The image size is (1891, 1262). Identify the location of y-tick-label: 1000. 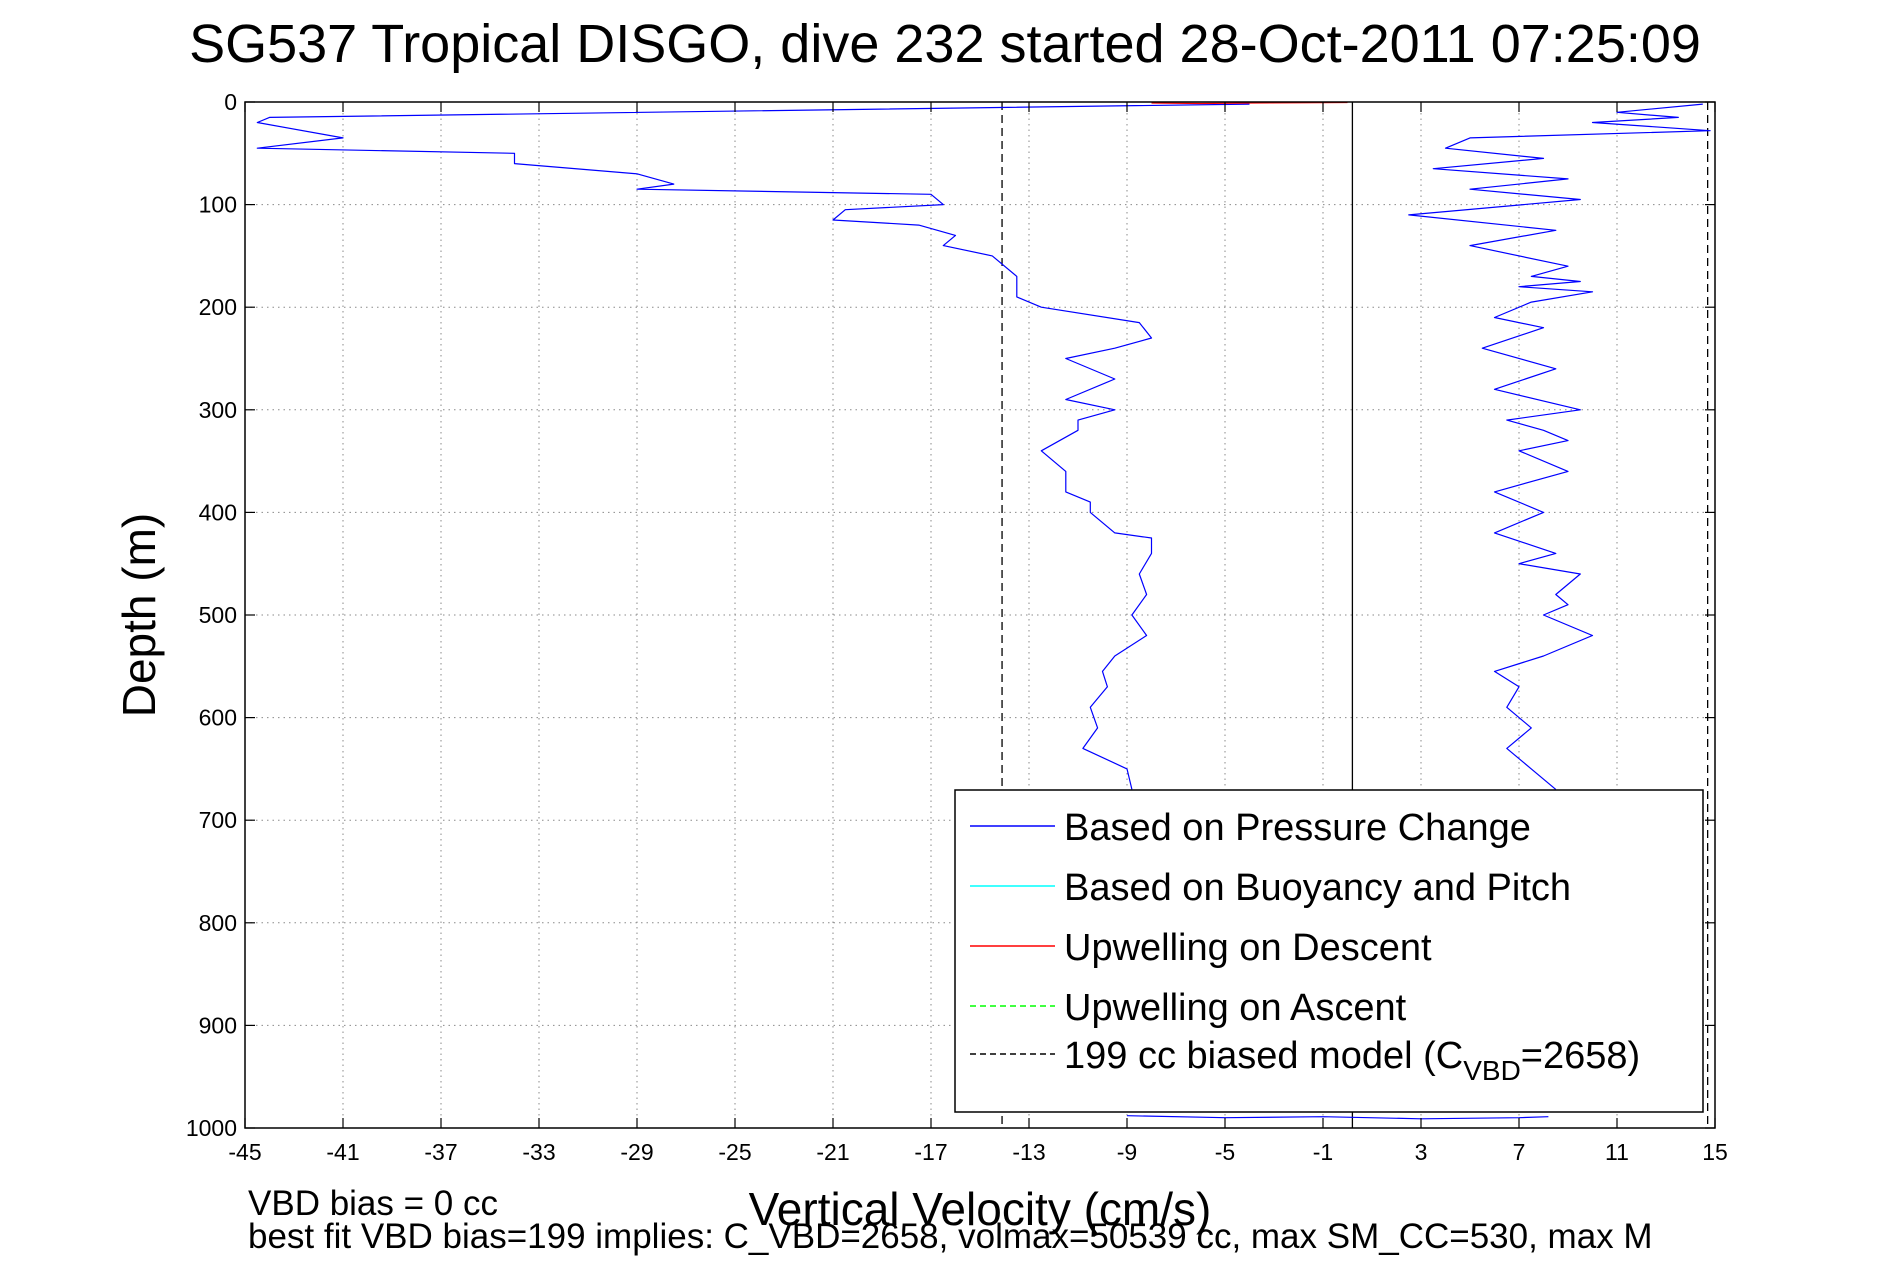
(211, 1128).